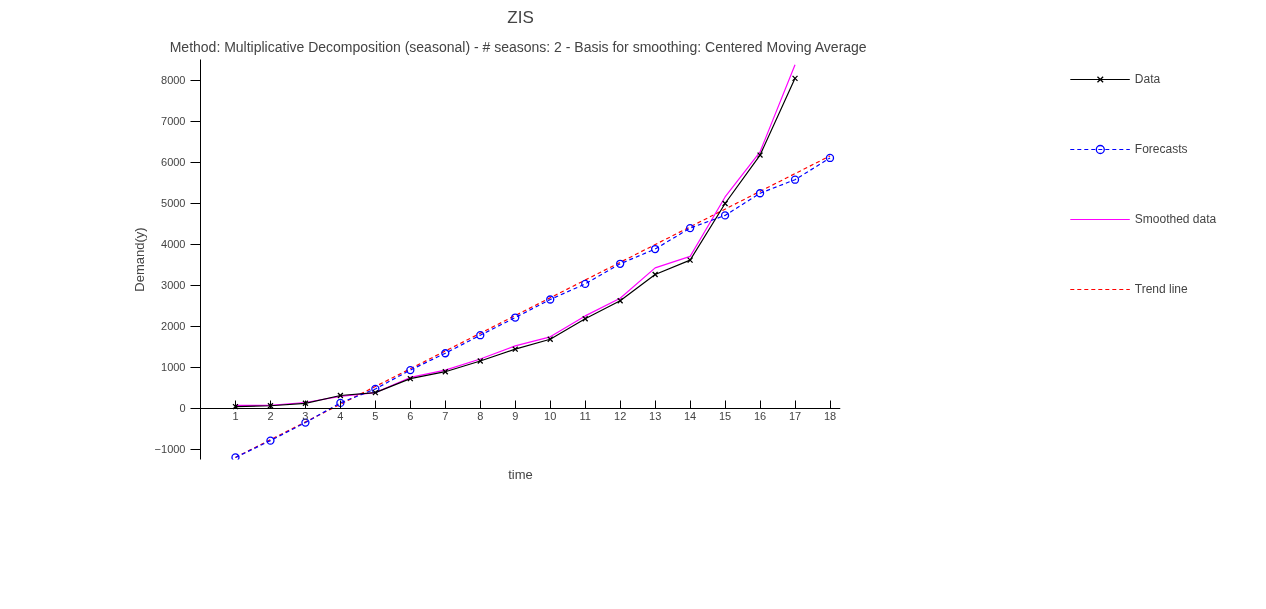  I want to click on y-tick-label: 7000, so click(173, 121).